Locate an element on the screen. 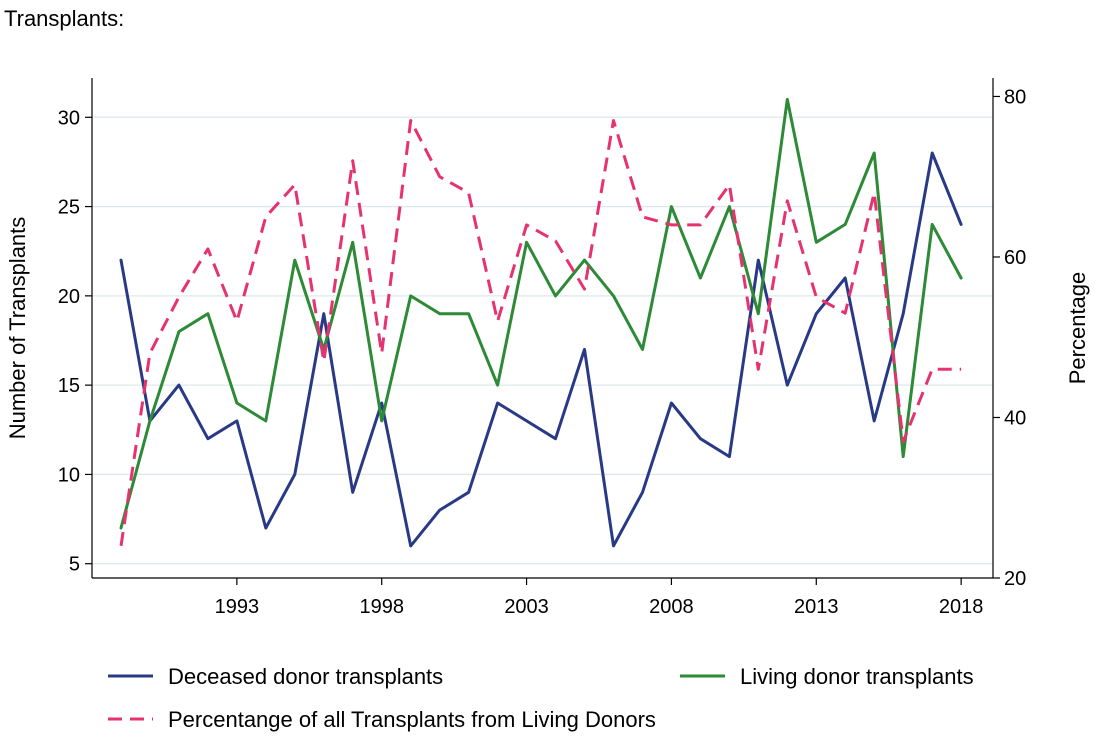 The width and height of the screenshot is (1095, 737). y-right-tick-label-60: 60 is located at coordinates (1015, 258).